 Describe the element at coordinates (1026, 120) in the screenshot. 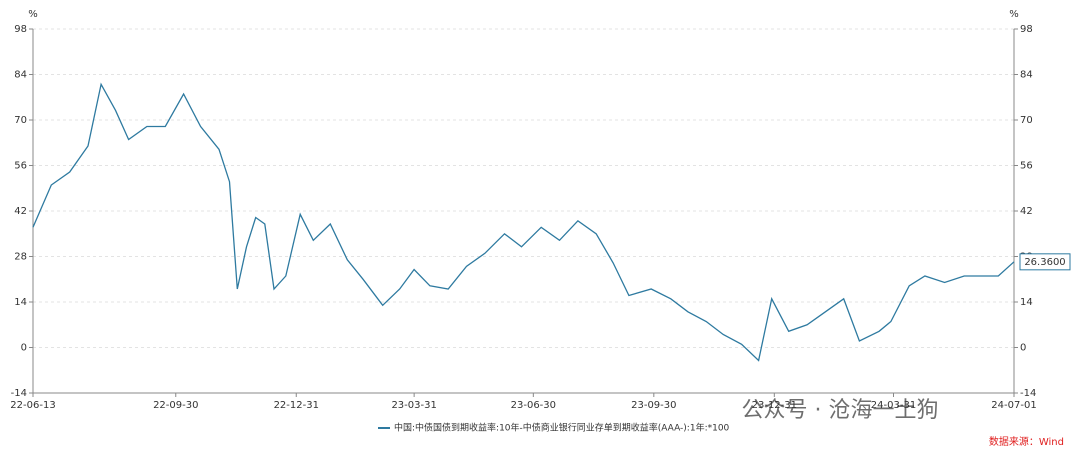

I see `y2-tick-label: 70` at that location.